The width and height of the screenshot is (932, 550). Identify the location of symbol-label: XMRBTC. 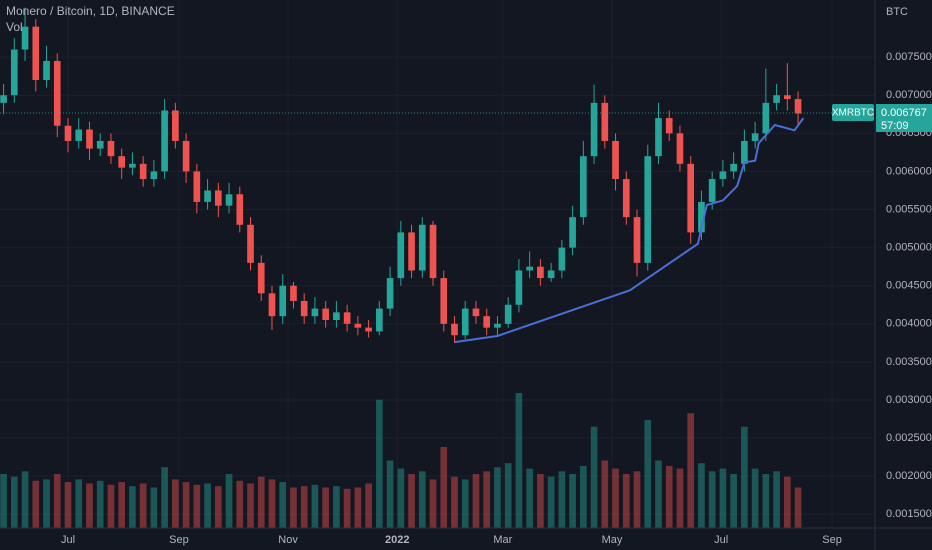
(853, 113).